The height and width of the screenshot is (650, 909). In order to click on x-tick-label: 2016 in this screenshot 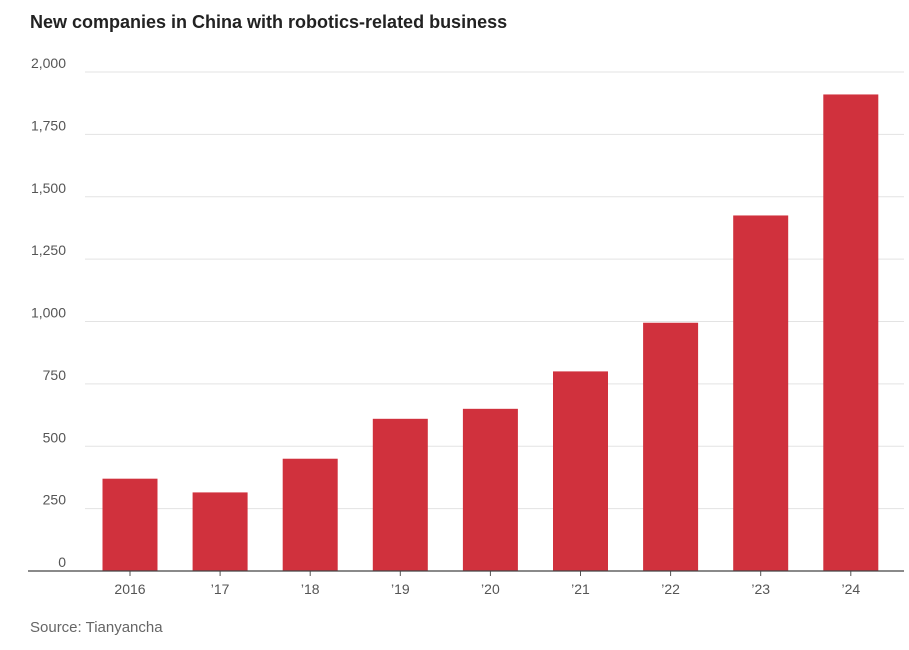, I will do `click(129, 589)`.